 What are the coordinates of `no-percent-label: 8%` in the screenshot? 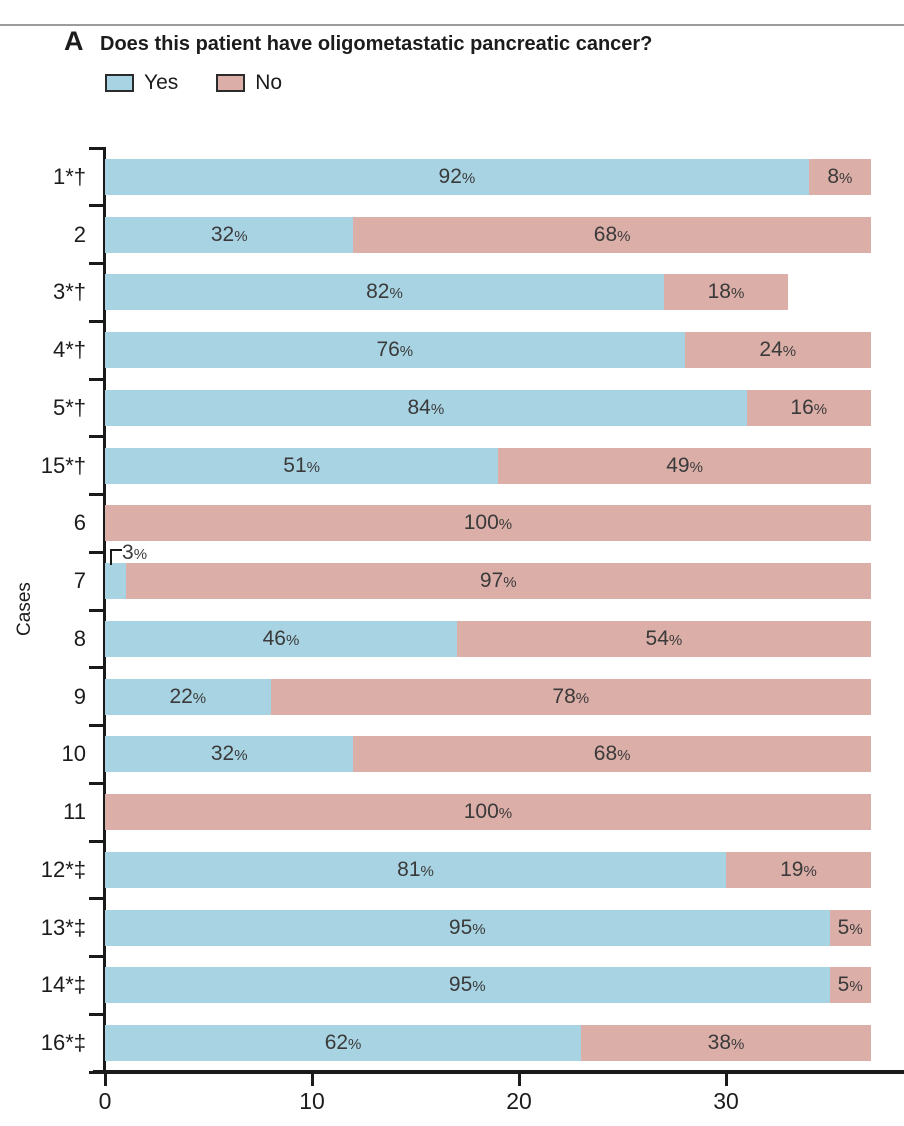 It's located at (840, 176).